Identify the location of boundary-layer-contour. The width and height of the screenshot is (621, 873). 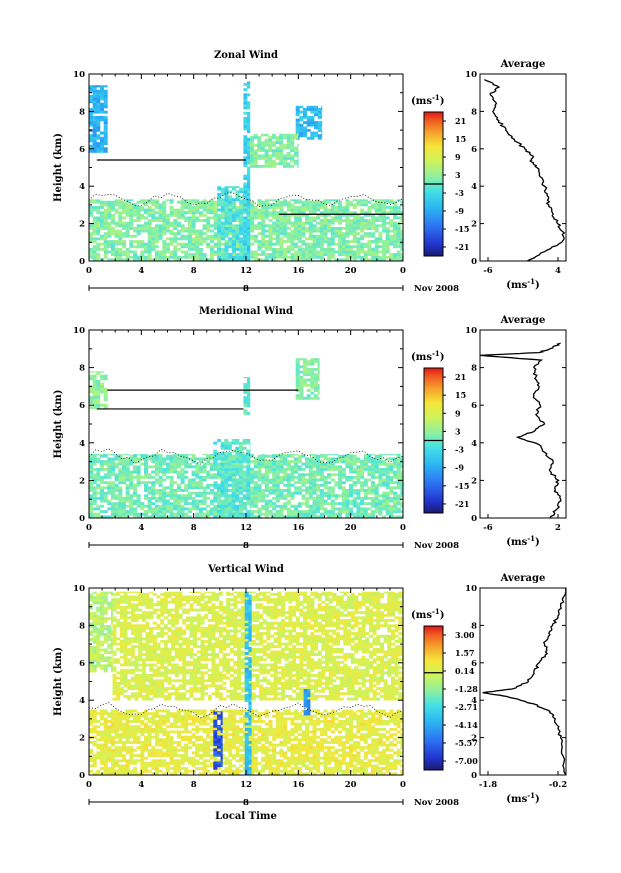
(246, 200).